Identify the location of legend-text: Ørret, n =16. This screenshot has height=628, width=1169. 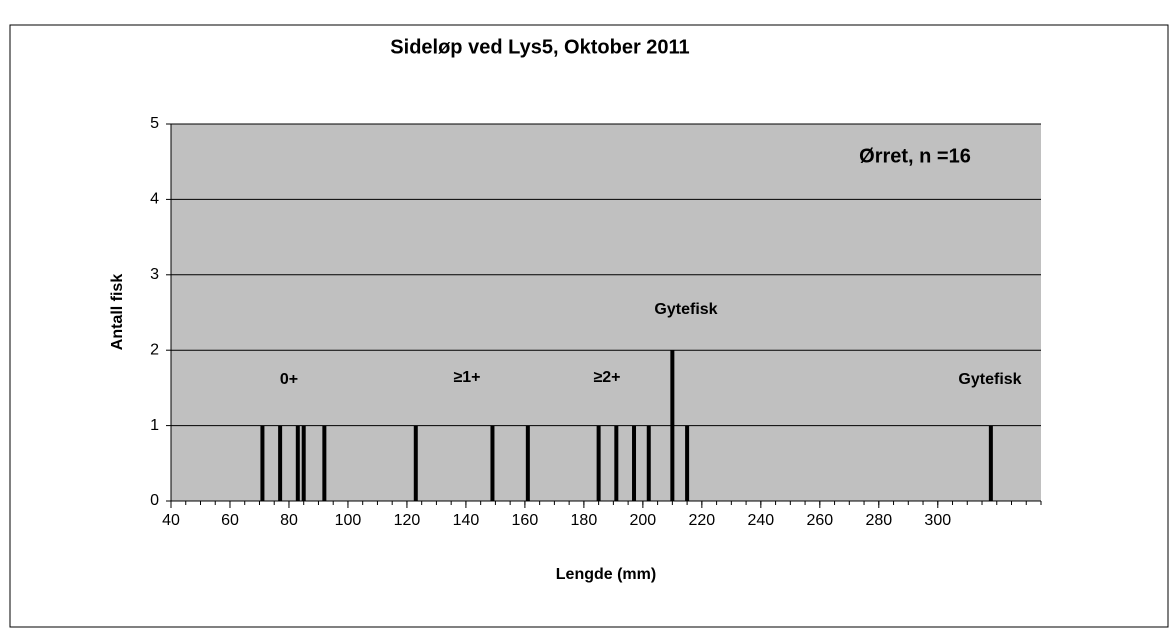
(915, 156).